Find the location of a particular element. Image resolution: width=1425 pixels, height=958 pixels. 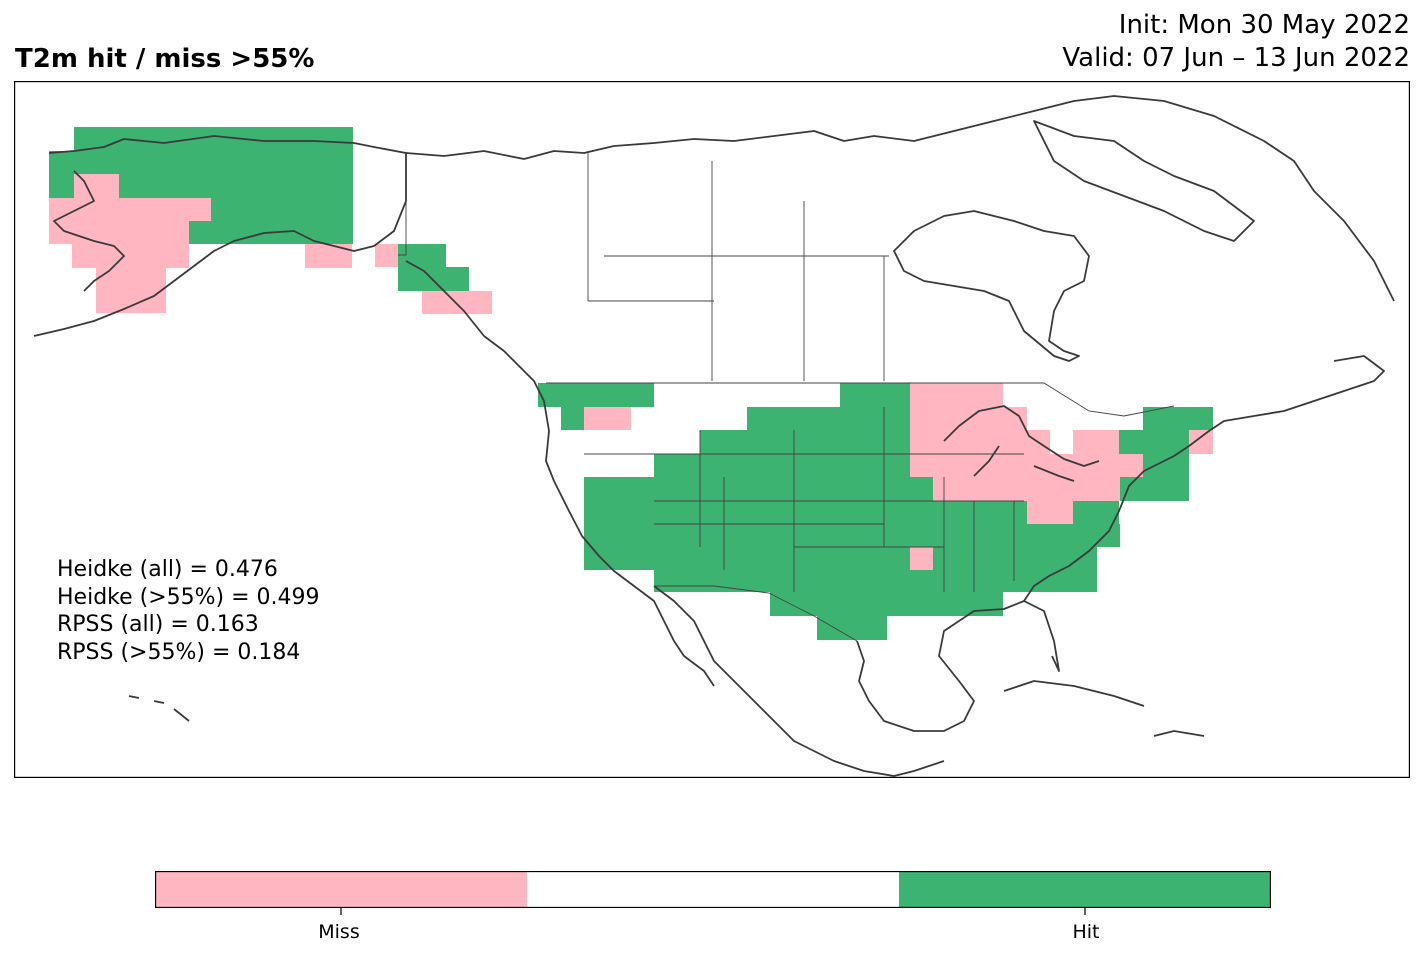

rpss-55: RPSS (>55%) = 0.184 is located at coordinates (179, 652).